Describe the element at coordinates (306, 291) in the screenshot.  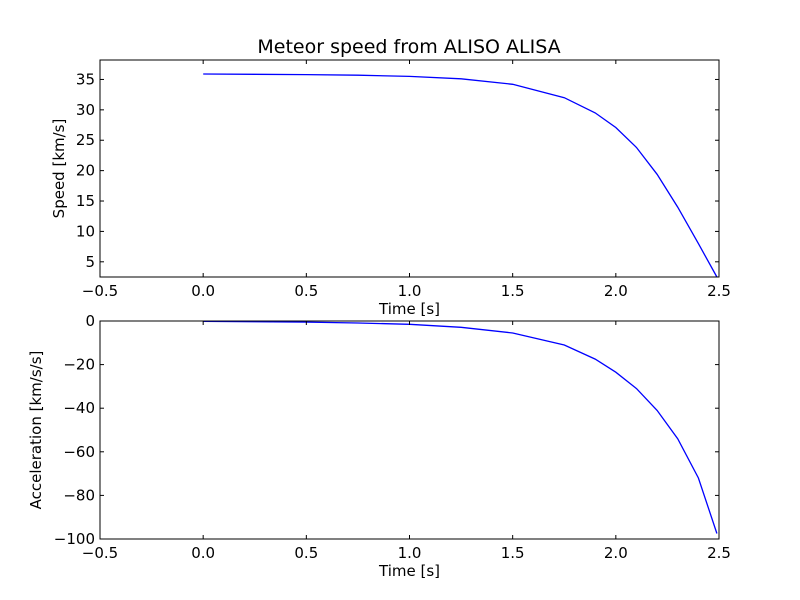
I see `speed-x-tick-label: 0.5` at that location.